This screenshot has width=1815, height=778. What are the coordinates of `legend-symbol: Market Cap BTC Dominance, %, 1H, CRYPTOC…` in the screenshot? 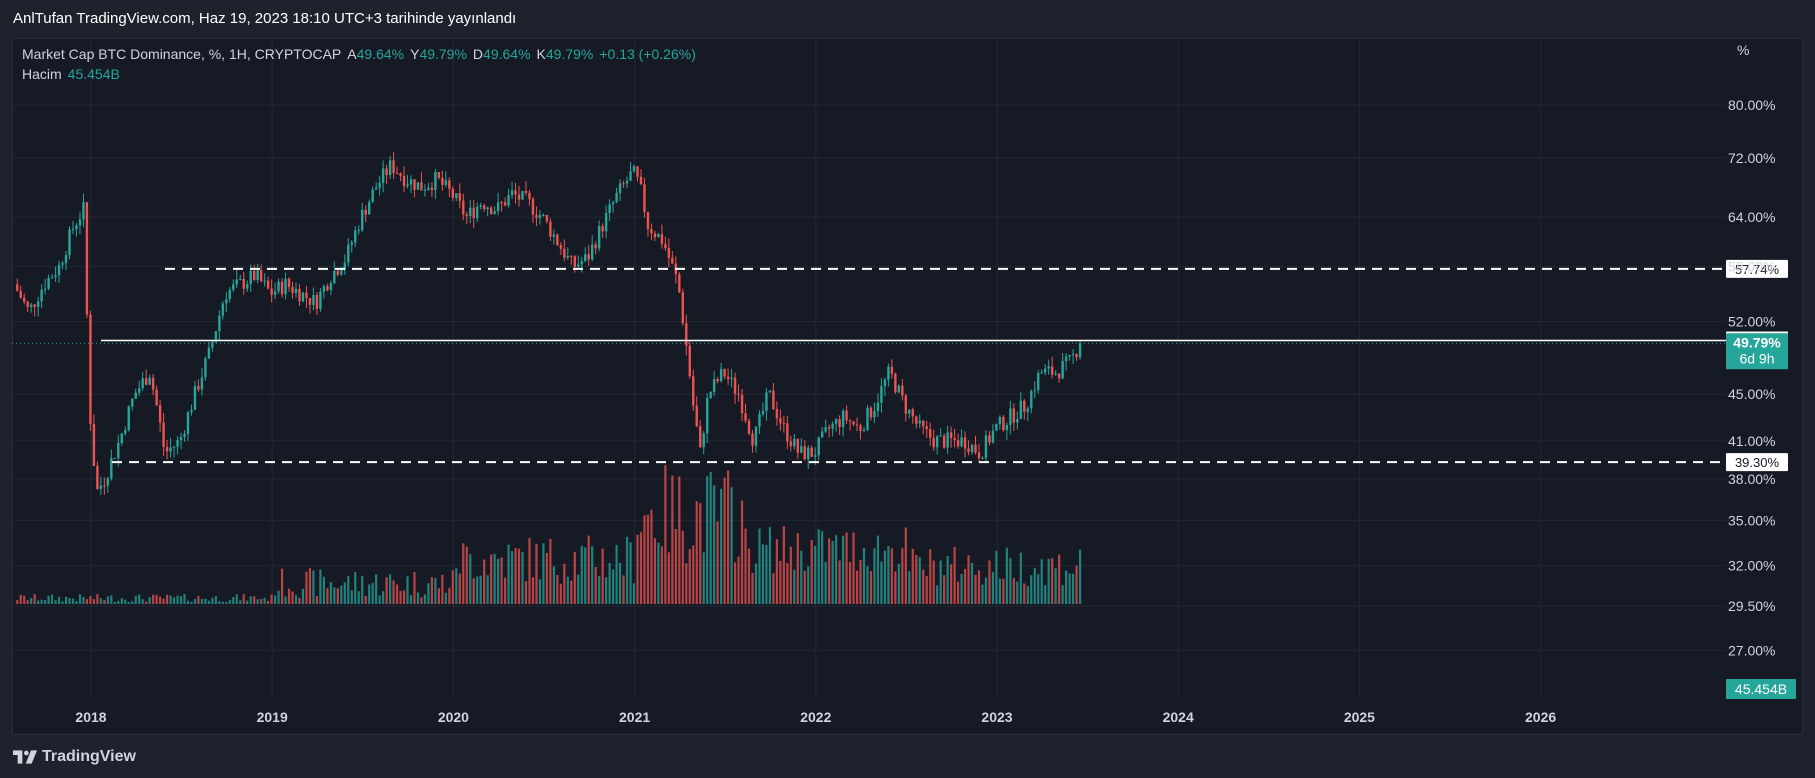 It's located at (182, 54).